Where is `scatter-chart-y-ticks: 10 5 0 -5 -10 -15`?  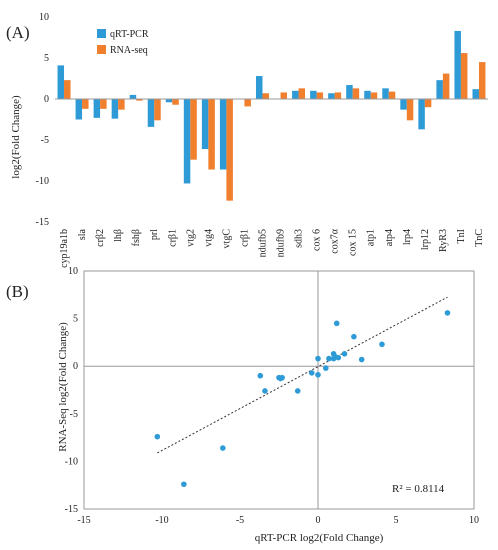
scatter-chart-y-ticks: 10 5 0 -5 -10 -15 is located at coordinates (71, 390).